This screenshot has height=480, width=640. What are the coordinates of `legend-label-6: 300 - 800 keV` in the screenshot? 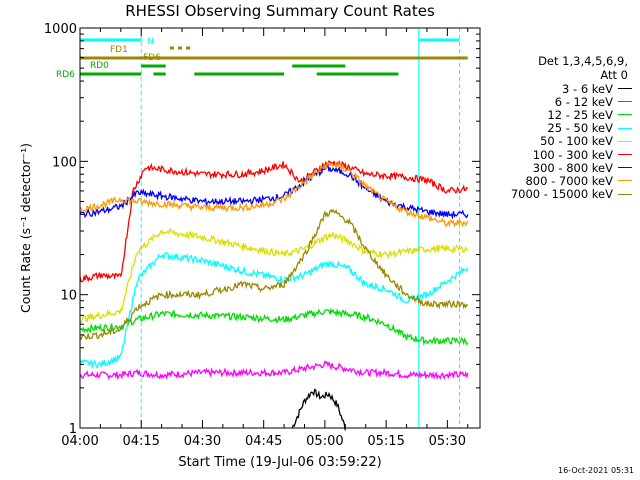 It's located at (572, 167).